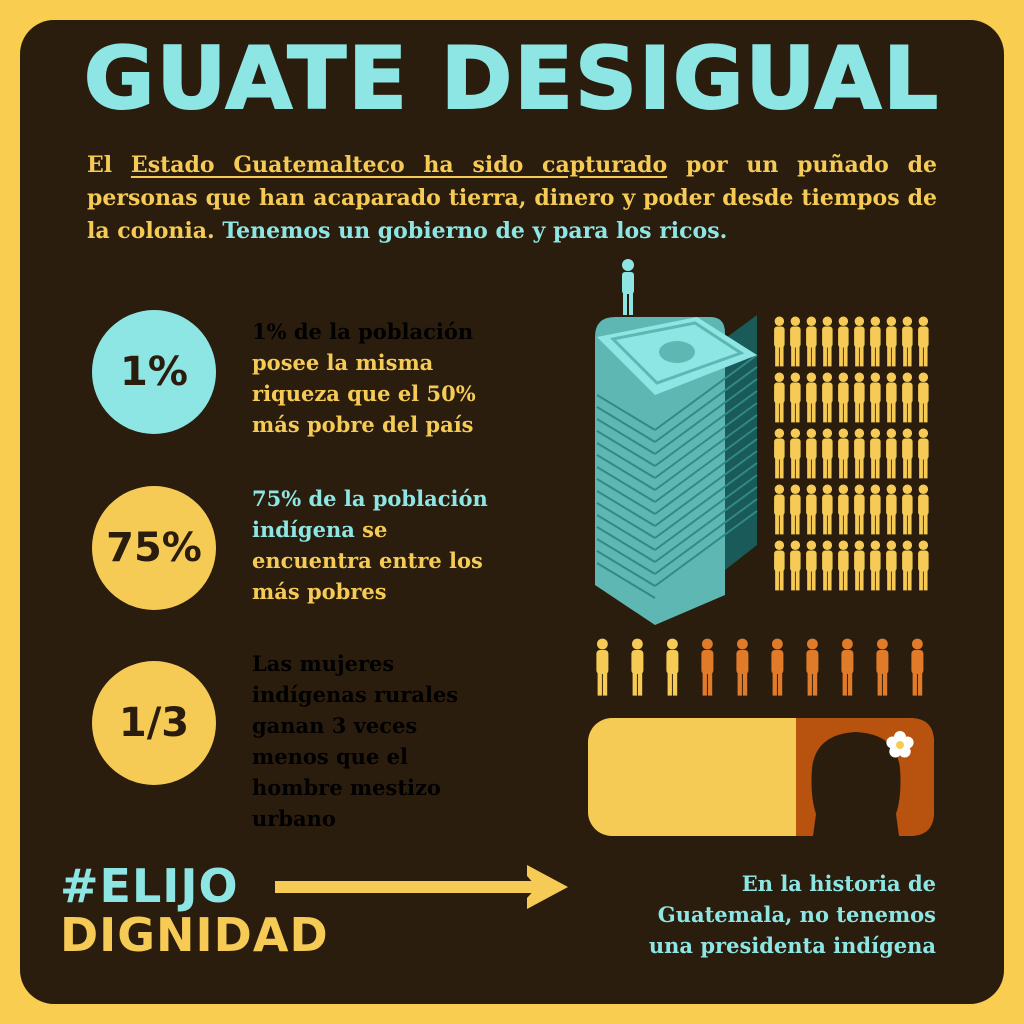 This screenshot has width=1024, height=1024. I want to click on intro-highlight: Tenemos un gobierno de y para los ricos., so click(475, 231).